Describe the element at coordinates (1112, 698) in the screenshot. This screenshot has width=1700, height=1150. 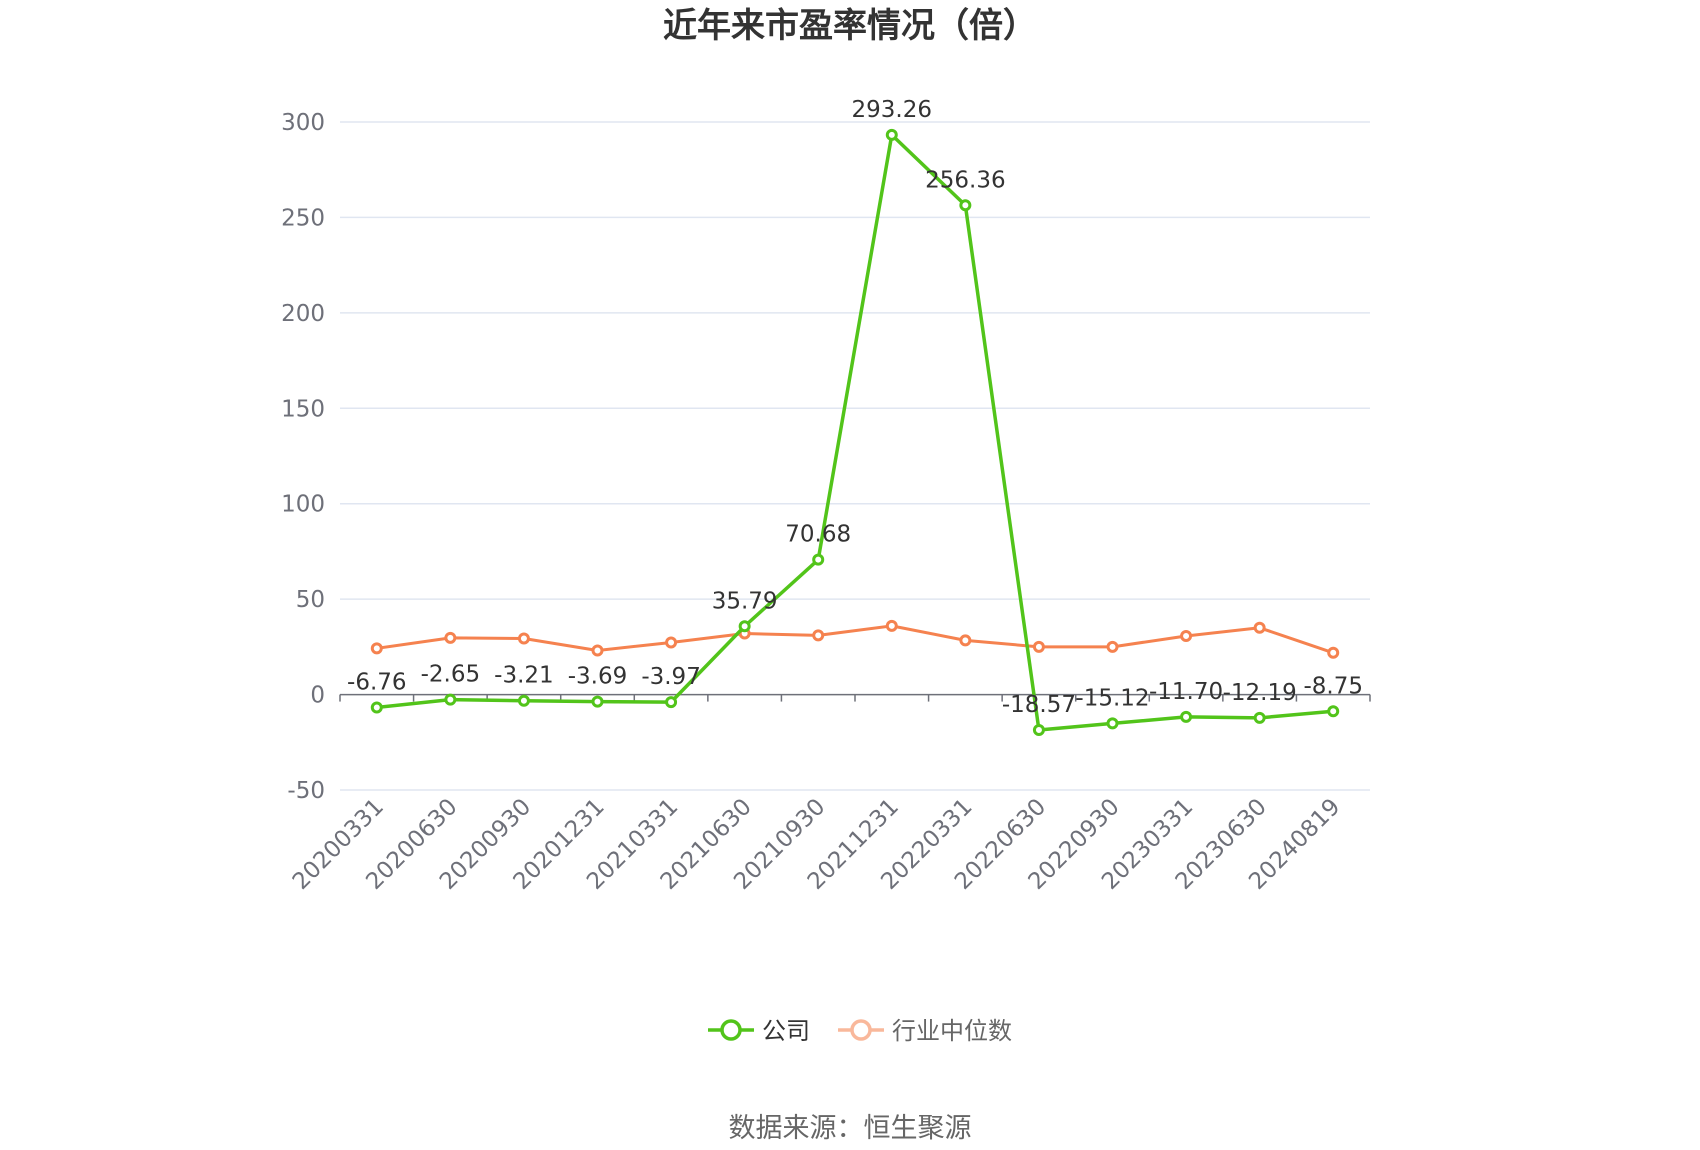
I see `data-label: -15.12` at that location.